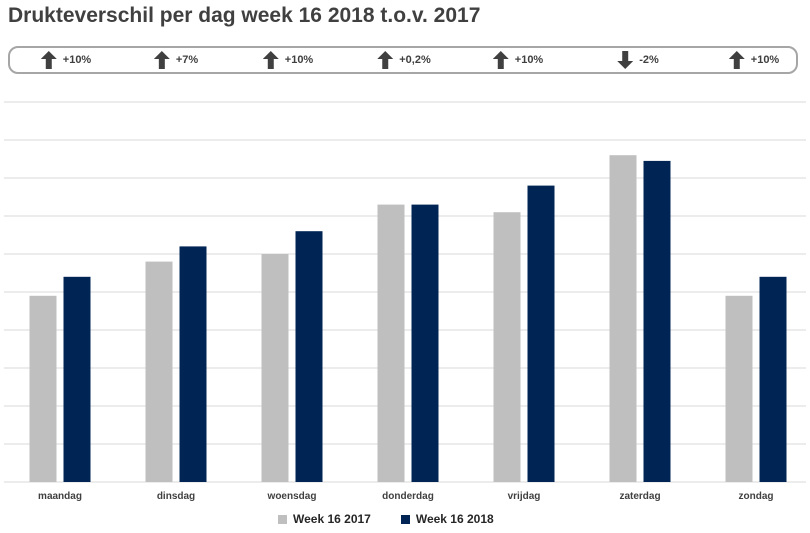  What do you see at coordinates (332, 519) in the screenshot?
I see `legend-label-2017: Week 16 2017` at bounding box center [332, 519].